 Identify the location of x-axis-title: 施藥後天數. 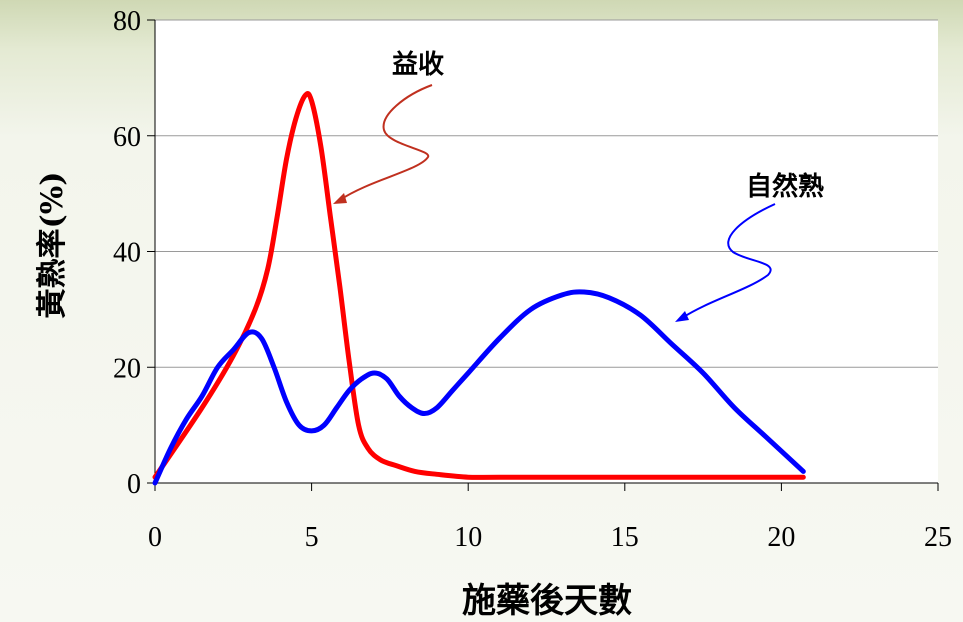
(547, 601).